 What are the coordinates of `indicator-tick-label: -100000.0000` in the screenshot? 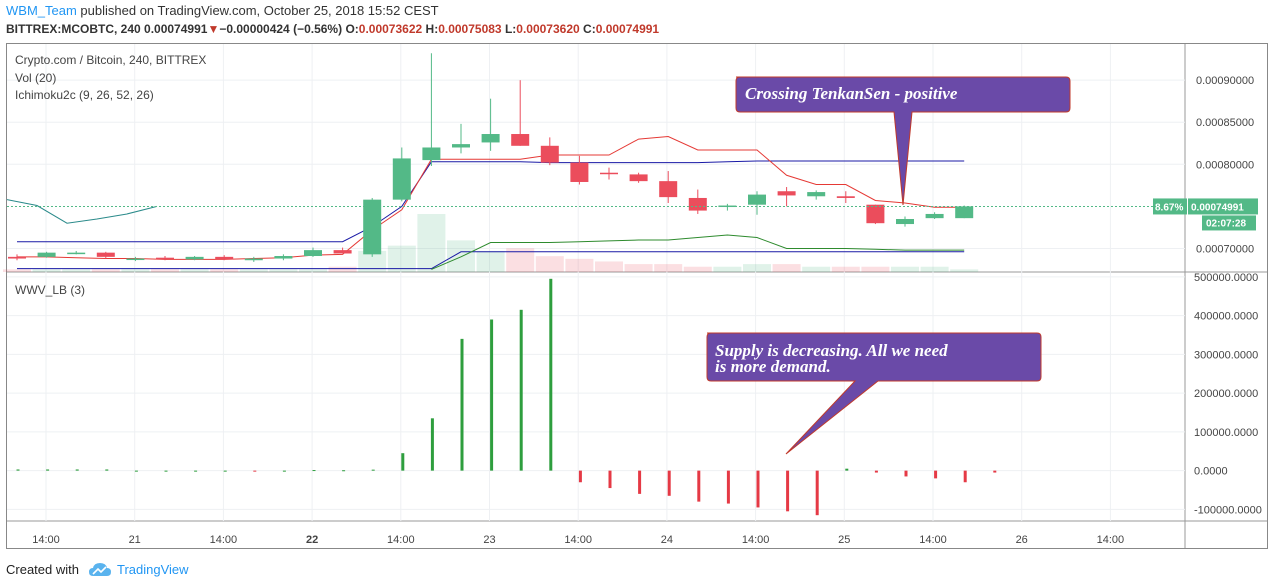 It's located at (1228, 510).